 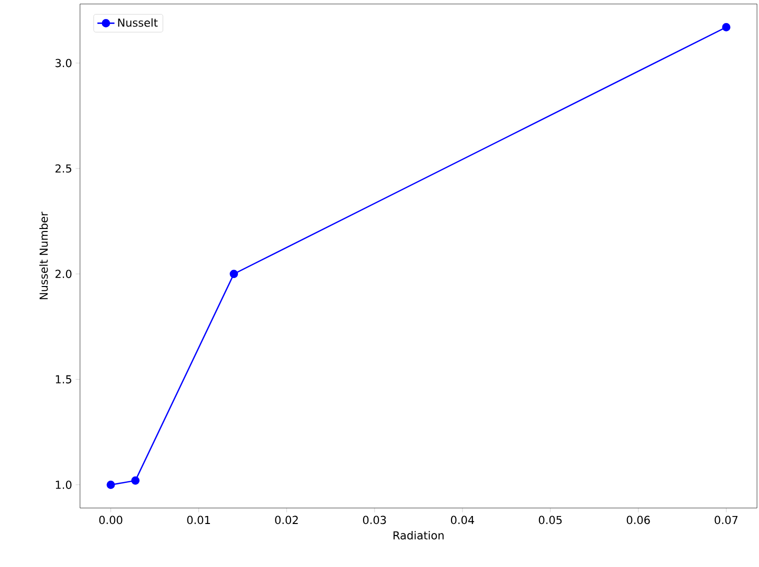 What do you see at coordinates (64, 168) in the screenshot?
I see `y-tick-label: 2.5` at bounding box center [64, 168].